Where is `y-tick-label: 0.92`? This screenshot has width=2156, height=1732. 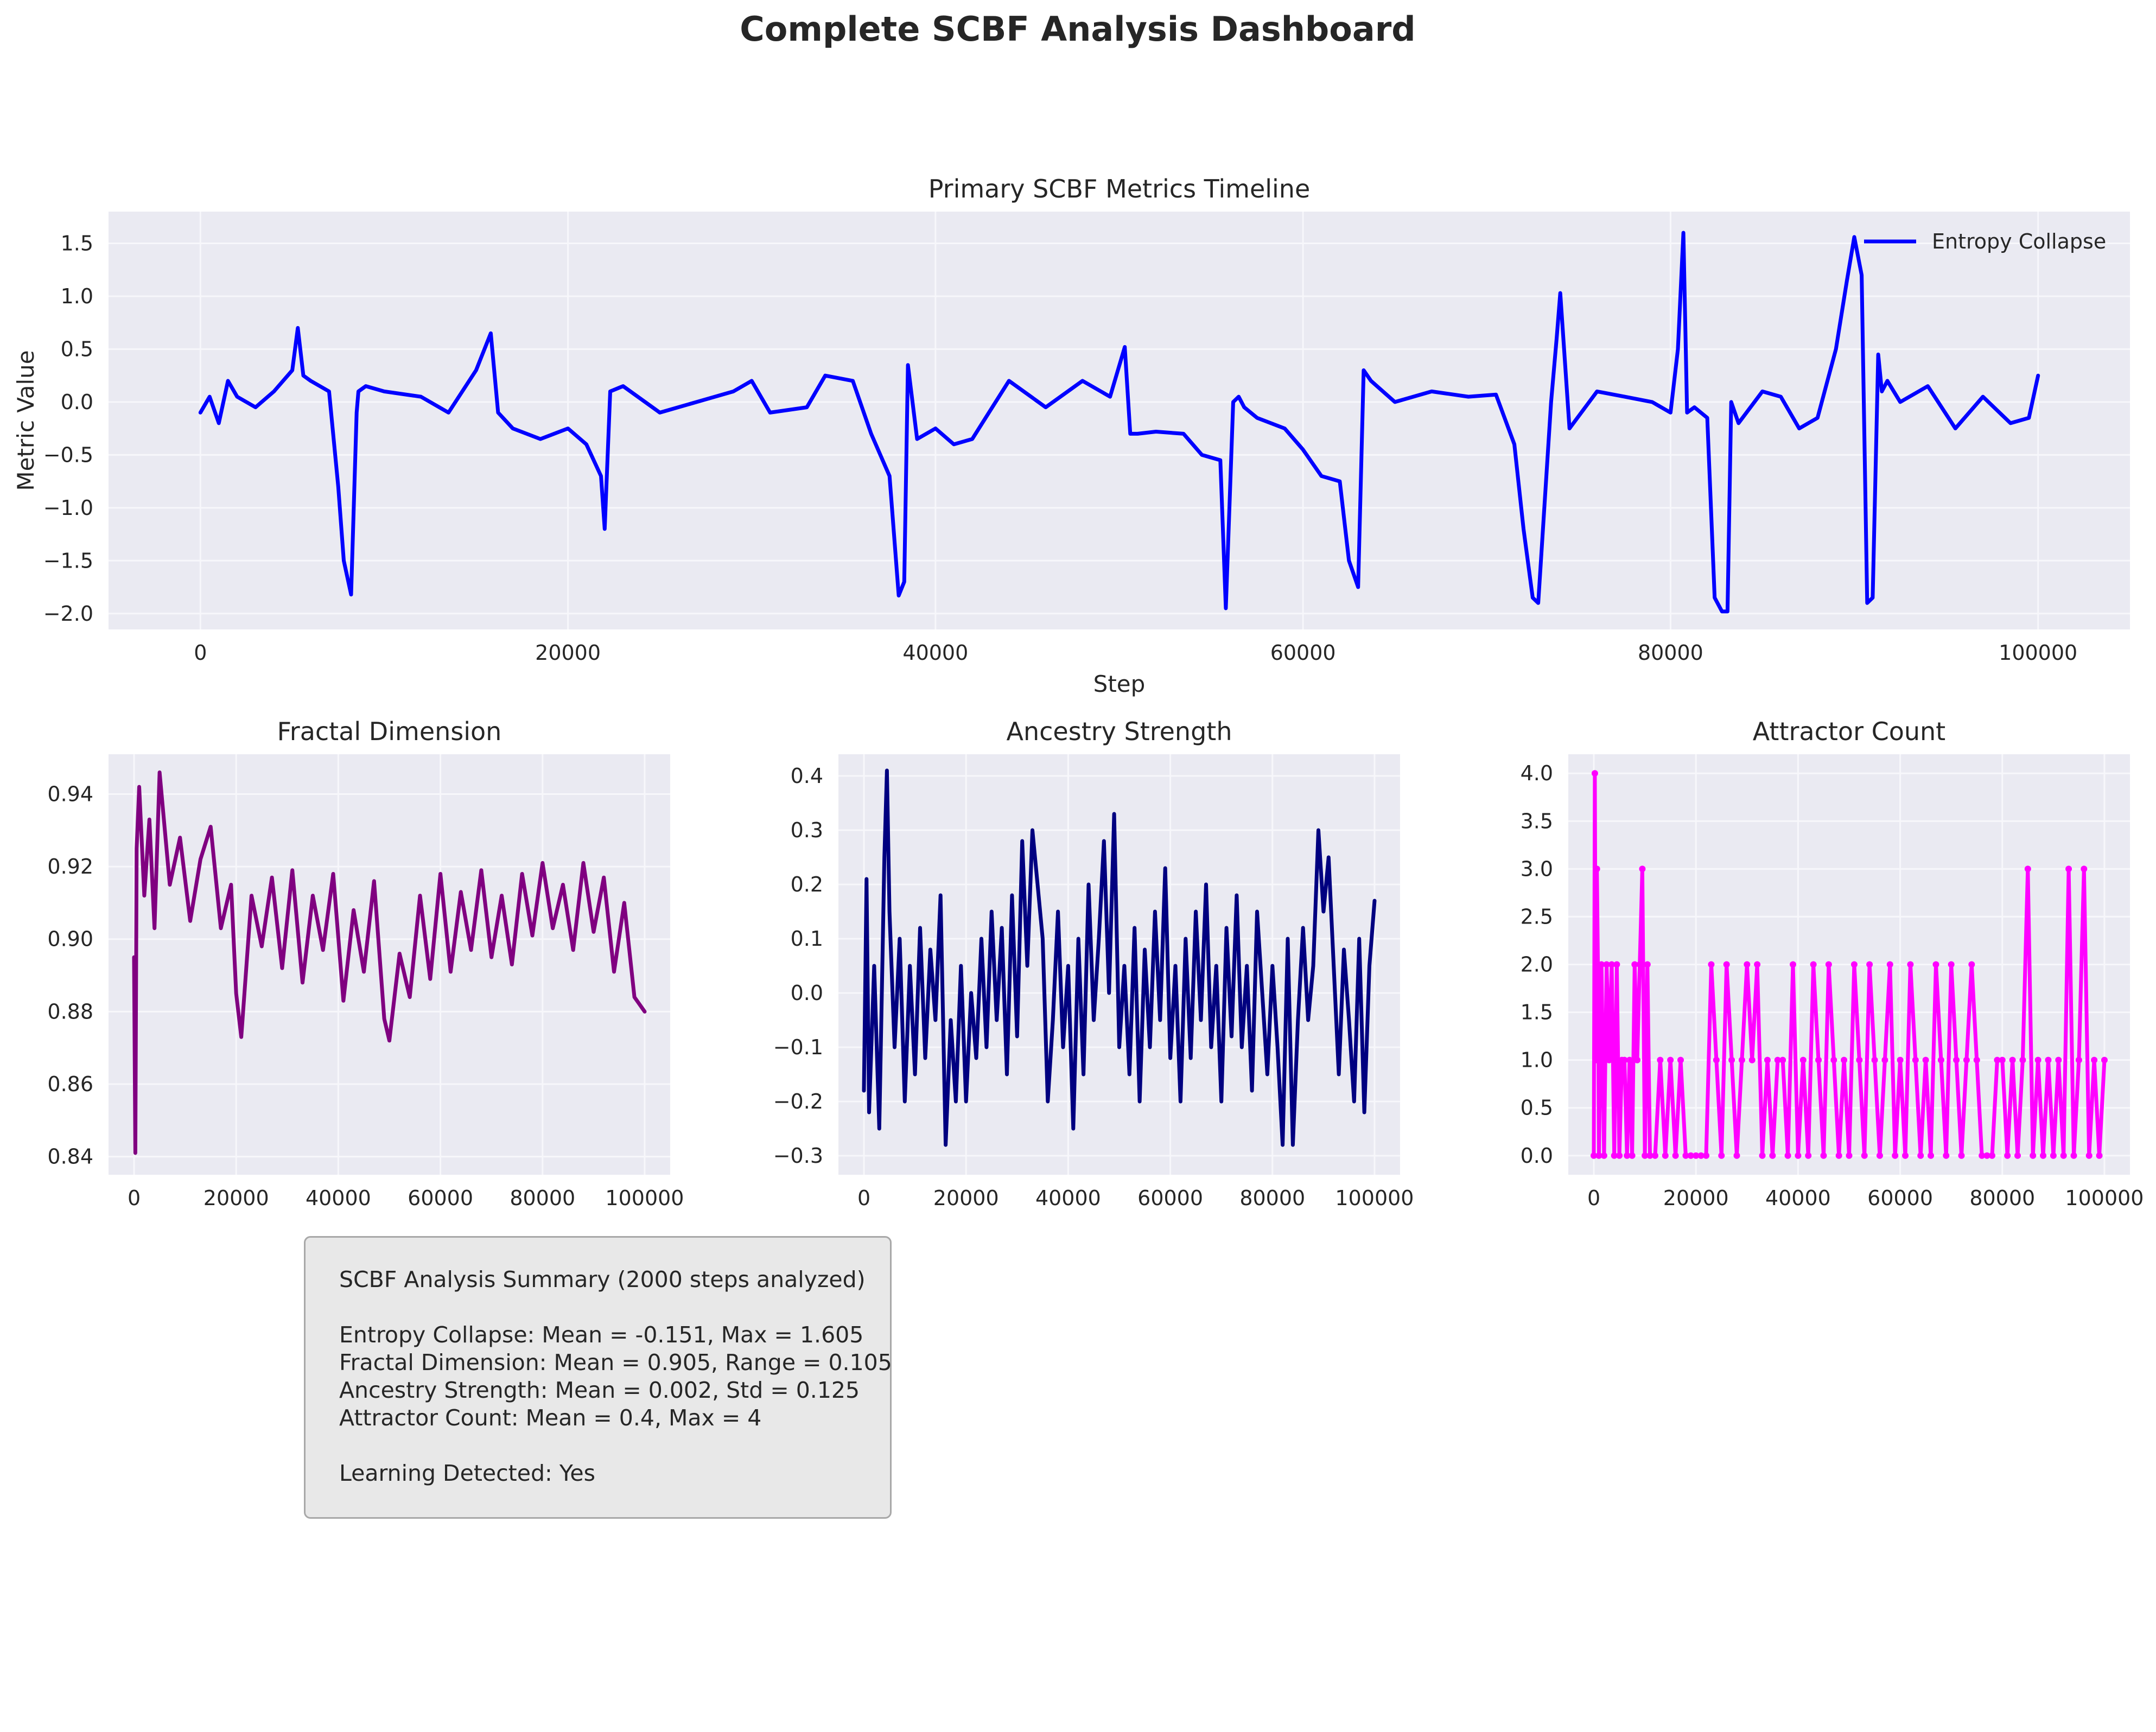 y-tick-label: 0.92 is located at coordinates (70, 867).